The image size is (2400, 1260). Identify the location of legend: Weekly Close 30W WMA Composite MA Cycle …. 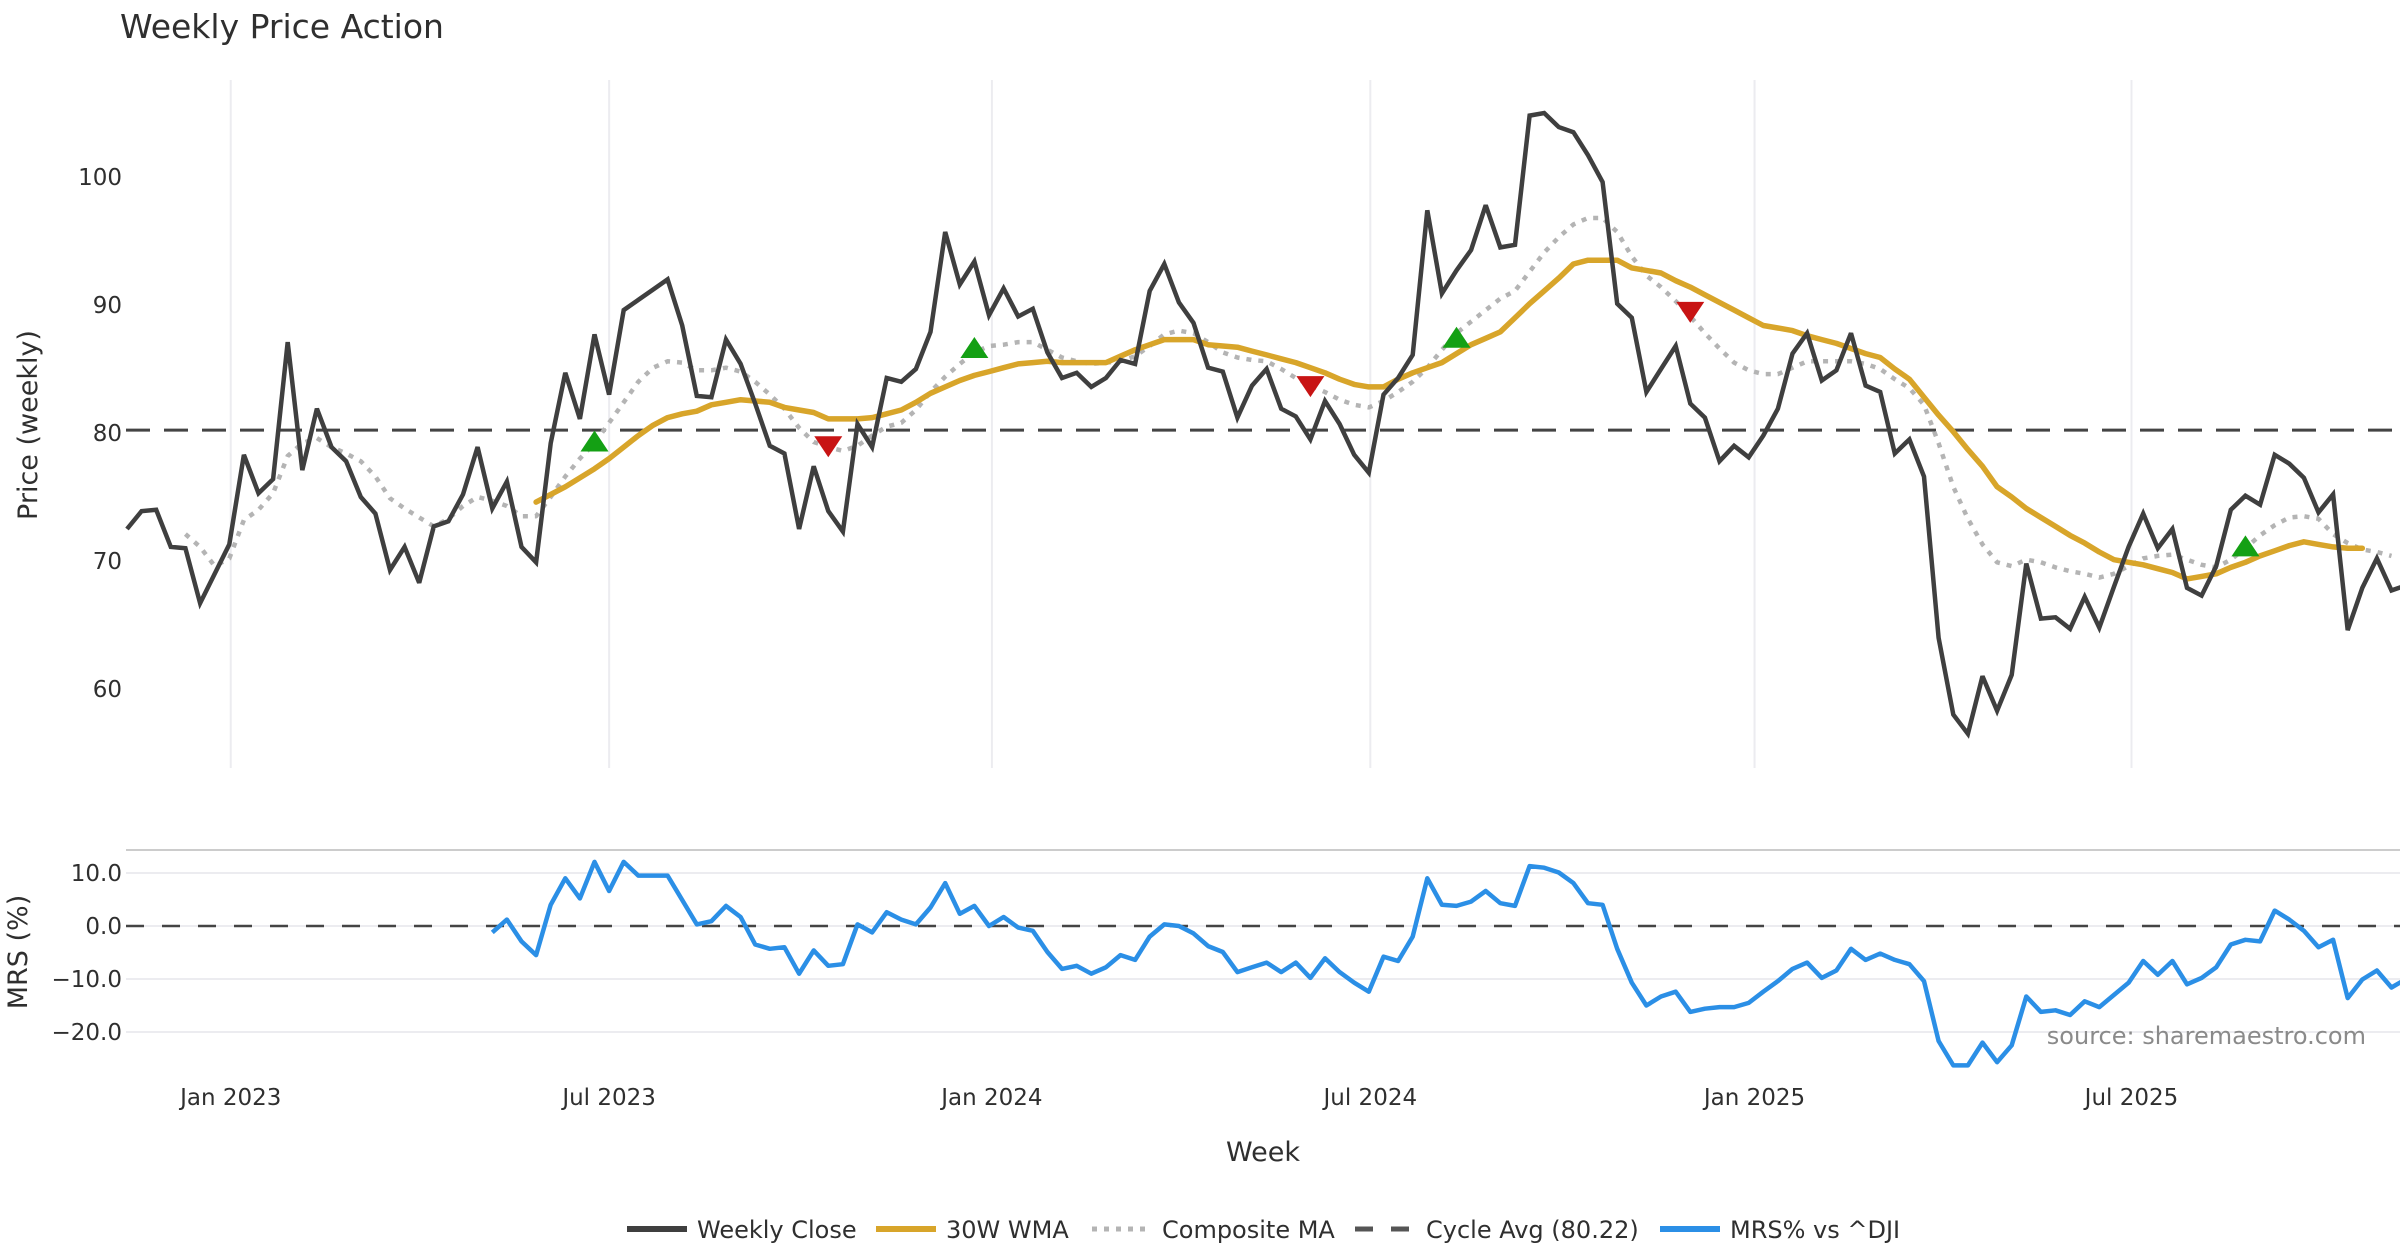
(1263, 1230).